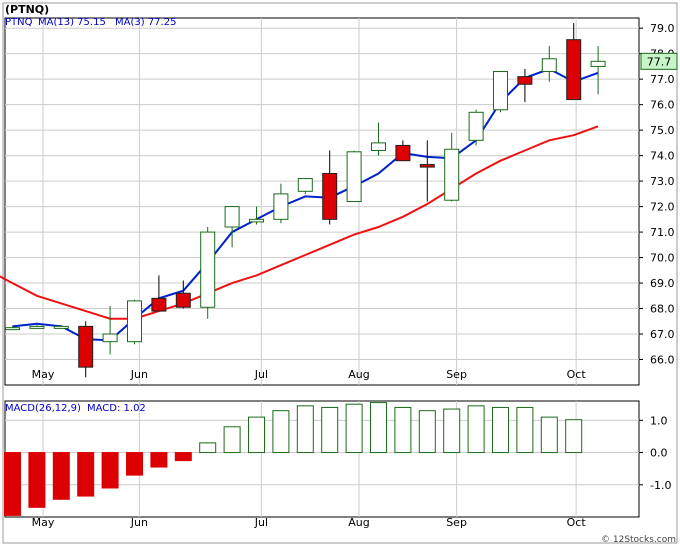  Describe the element at coordinates (456, 374) in the screenshot. I see `price-xtick-label: Sep` at that location.